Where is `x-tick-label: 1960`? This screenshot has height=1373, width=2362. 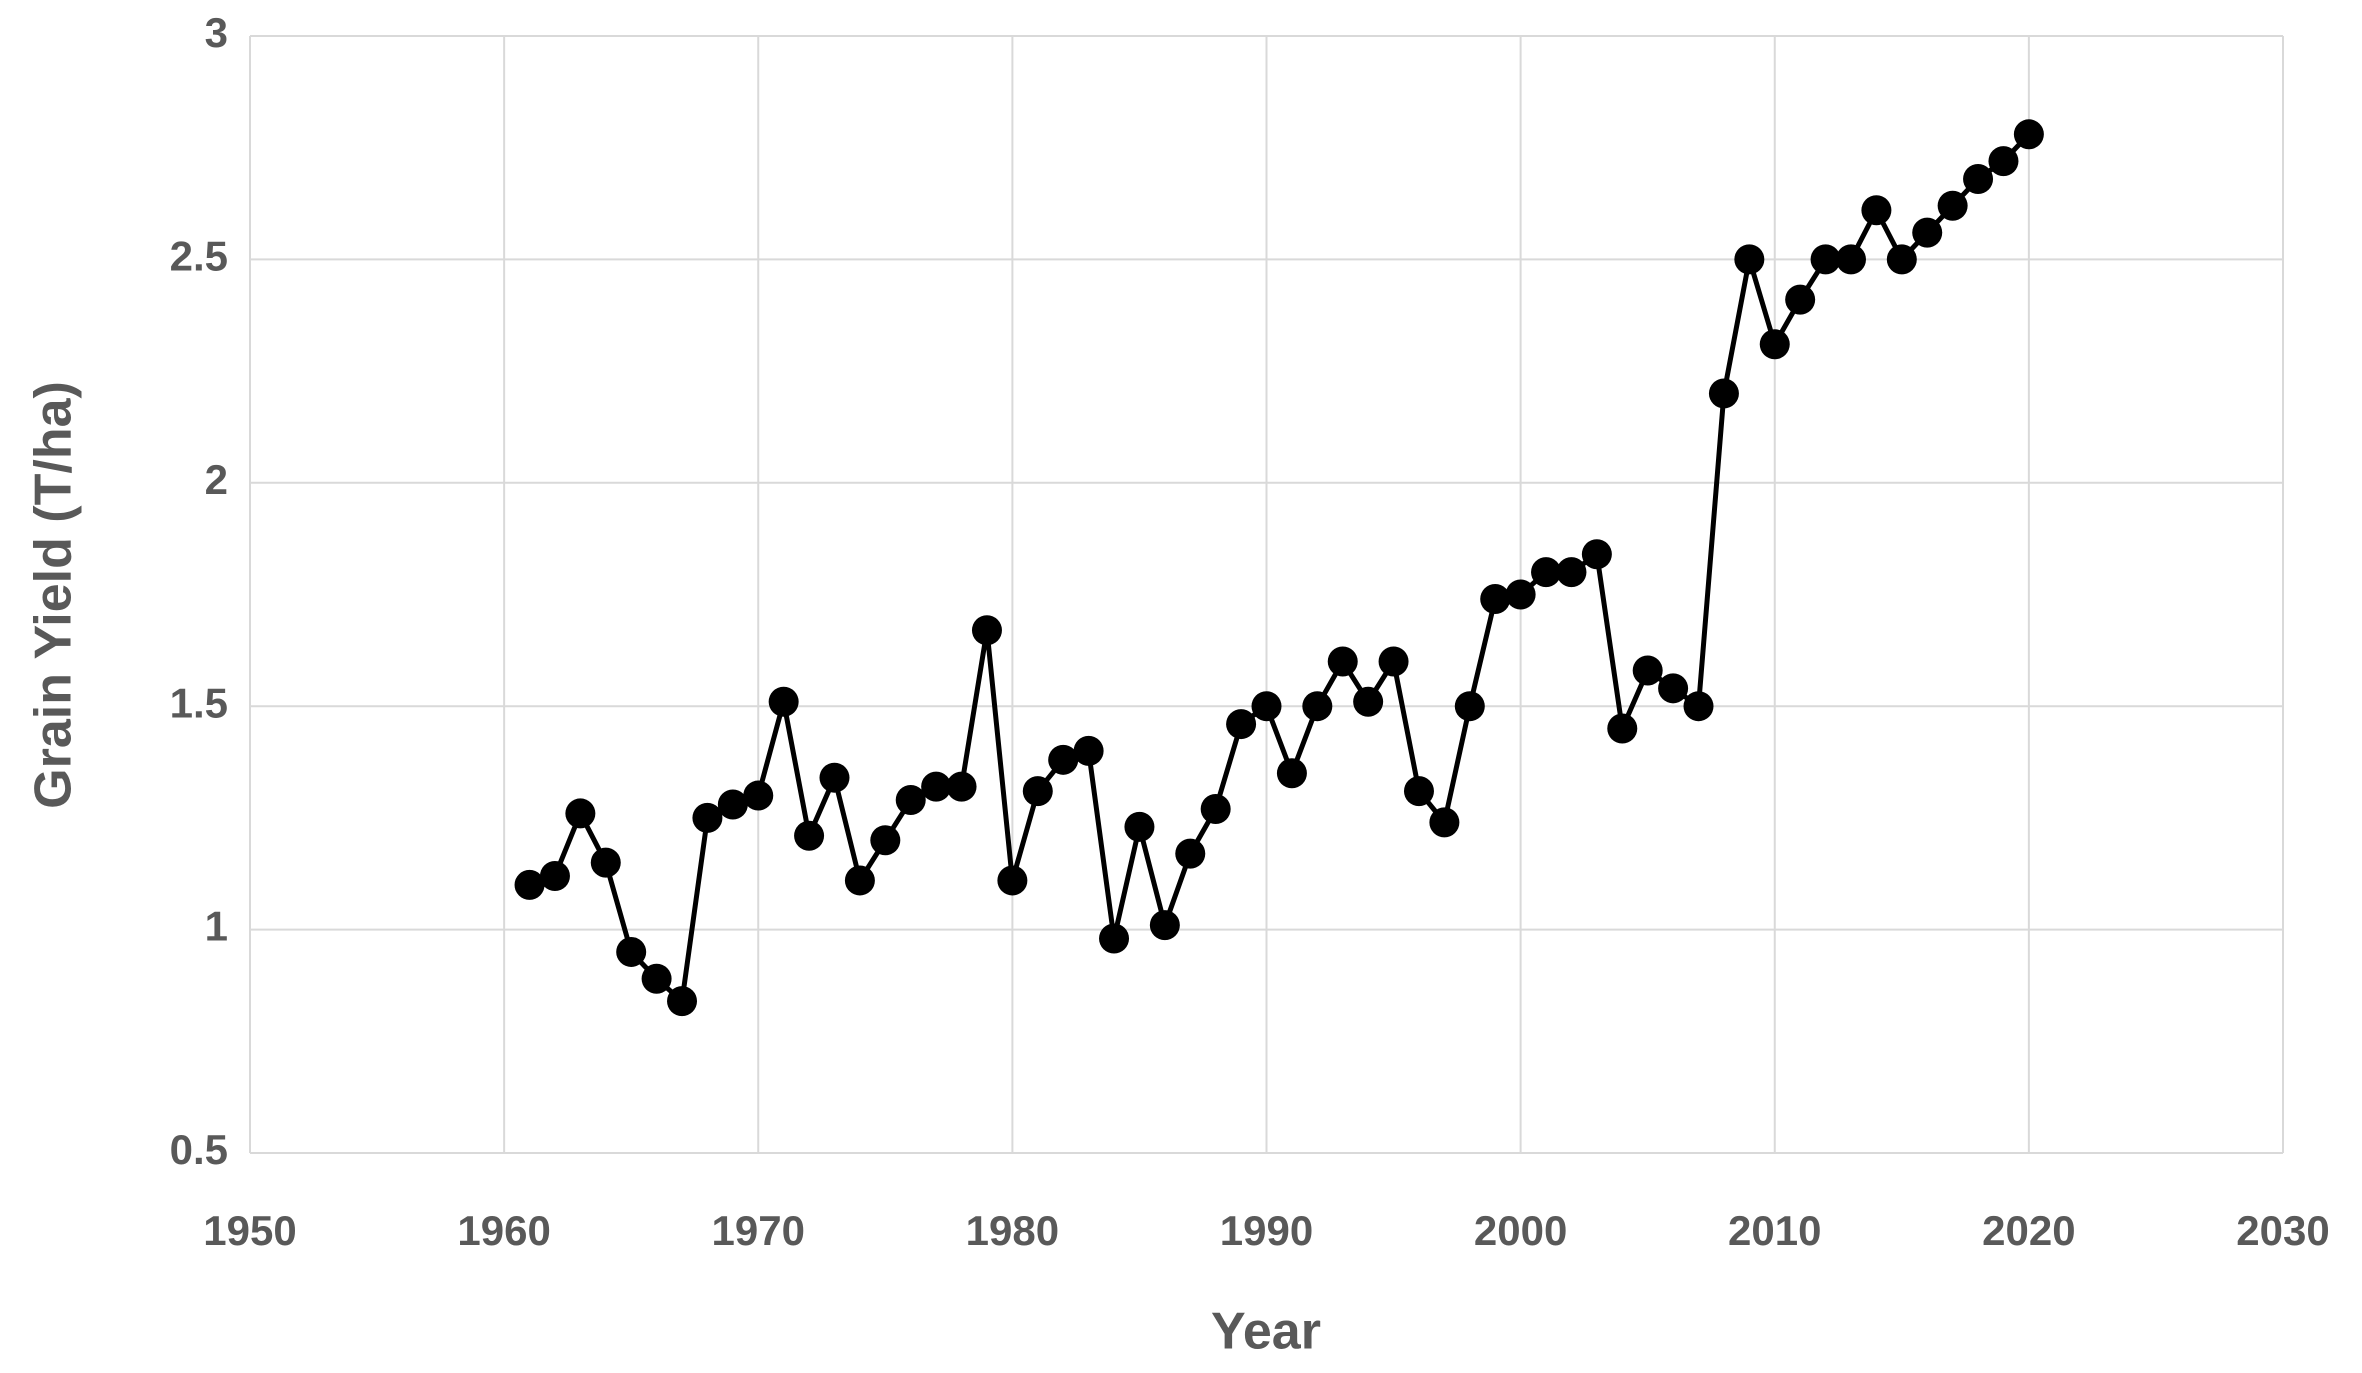 x-tick-label: 1960 is located at coordinates (503, 1230).